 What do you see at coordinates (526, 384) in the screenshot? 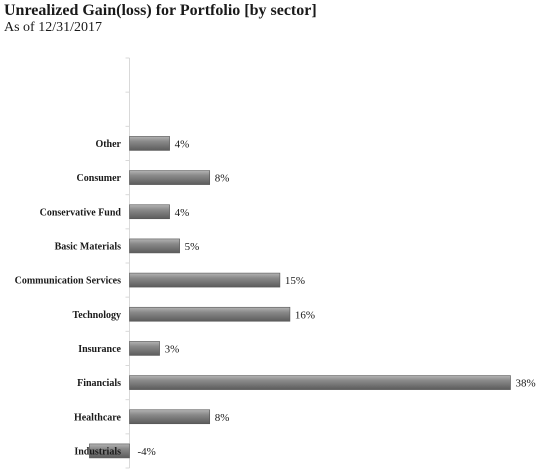
I see `value-label: 38%` at bounding box center [526, 384].